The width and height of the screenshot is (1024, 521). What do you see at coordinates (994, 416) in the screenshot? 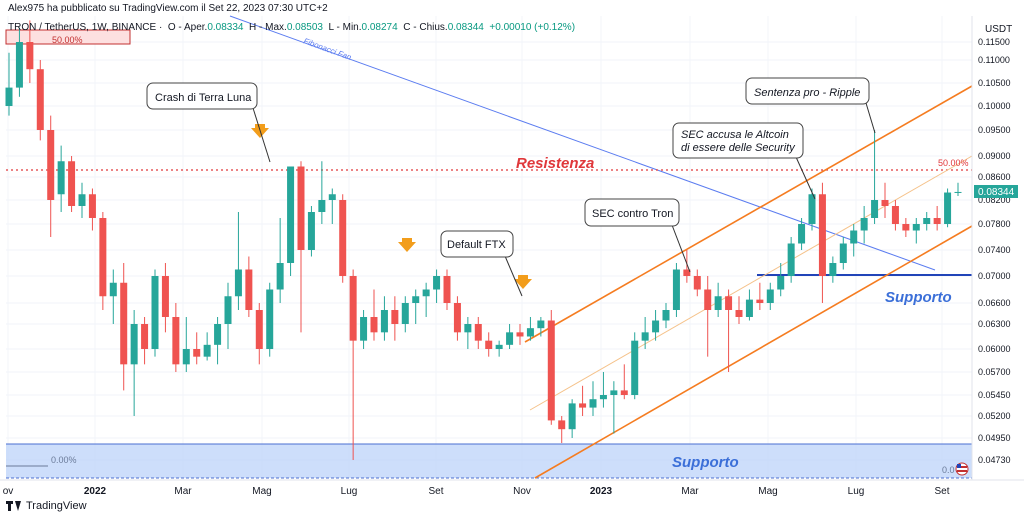
I see `y-tick-label: 0.05200` at bounding box center [994, 416].